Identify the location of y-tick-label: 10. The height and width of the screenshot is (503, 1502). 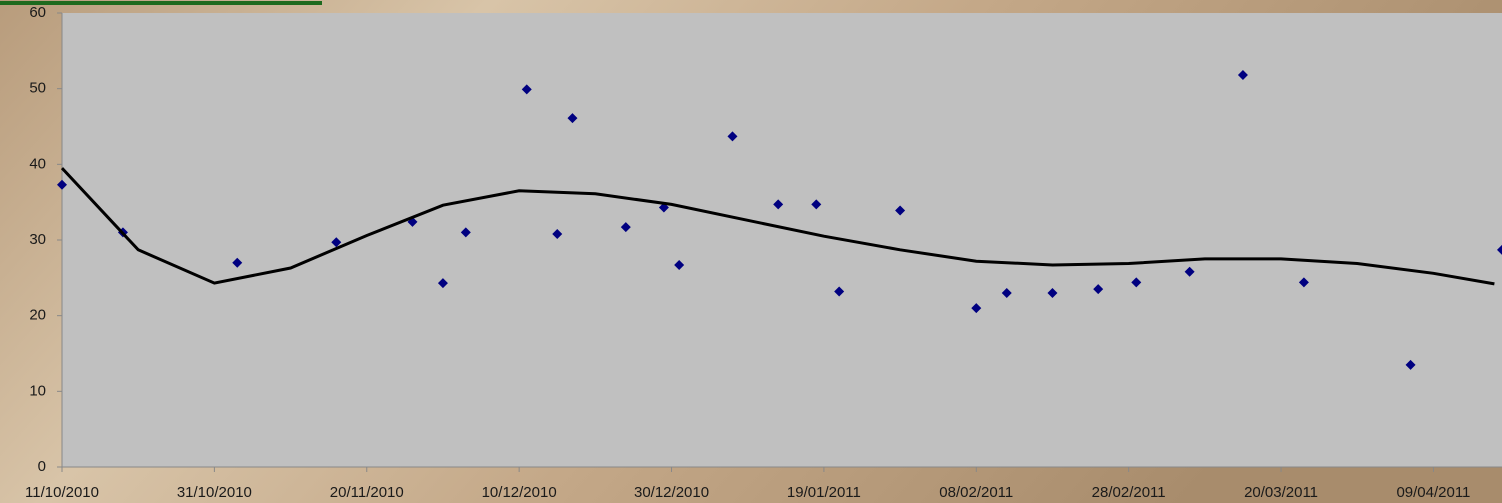
(37, 390).